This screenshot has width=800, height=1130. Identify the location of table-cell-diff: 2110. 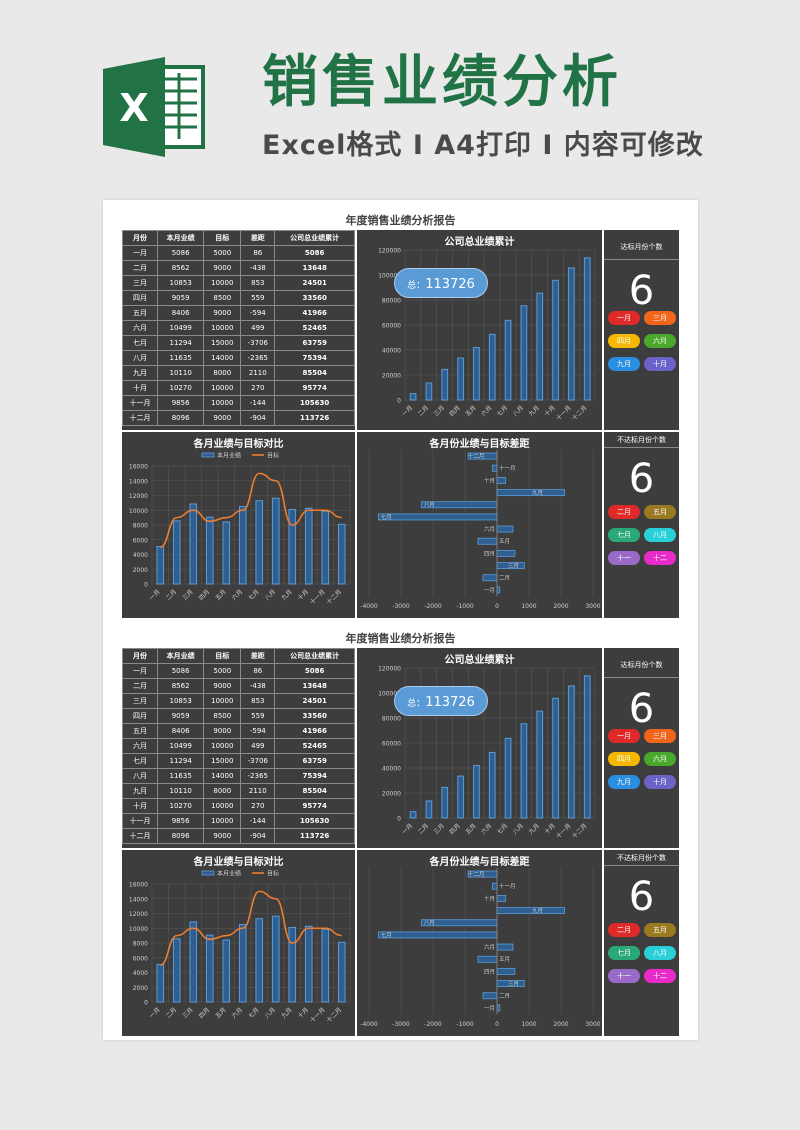
(258, 791).